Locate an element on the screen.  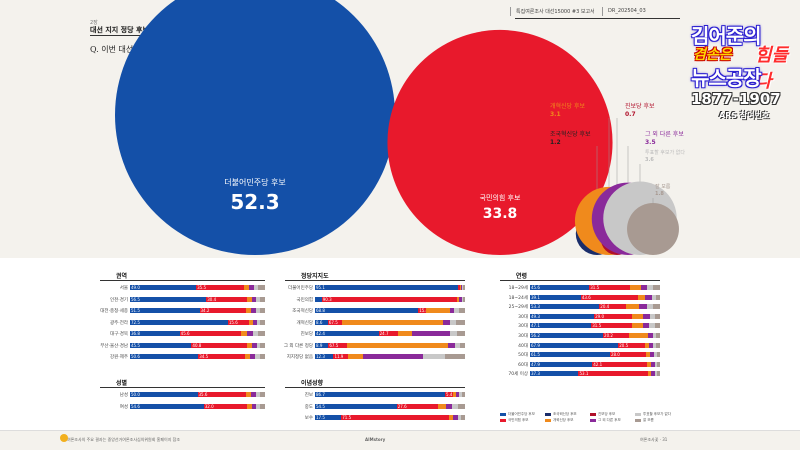
bar-segment: 43.6 is located at coordinates (609, 297).